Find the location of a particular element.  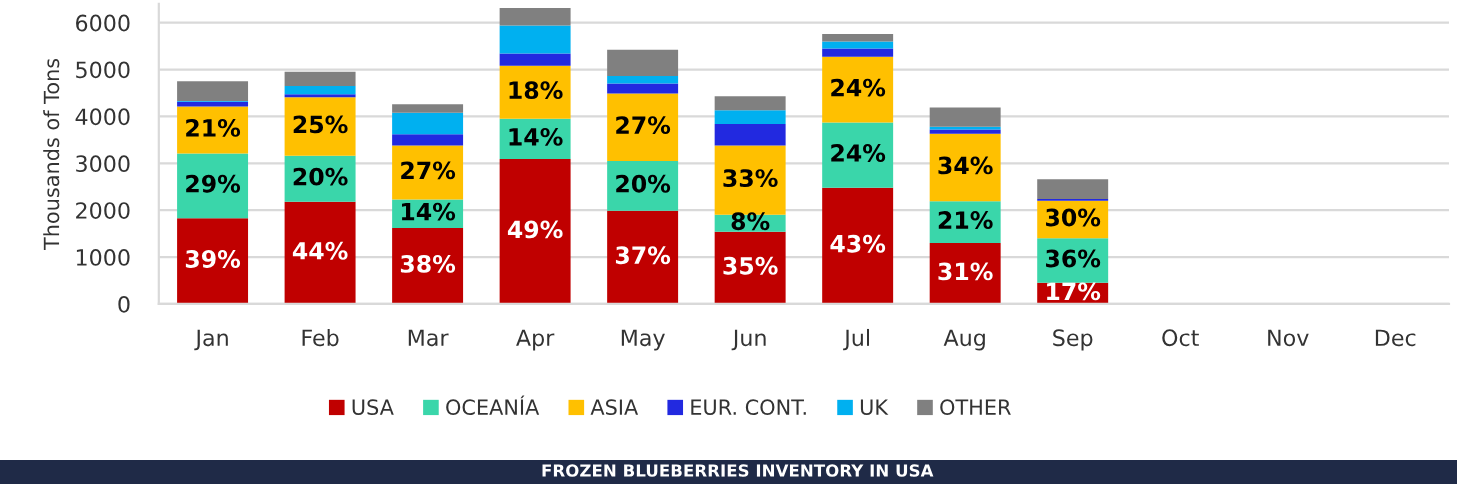

y-tick-label: 6000 is located at coordinates (103, 23).